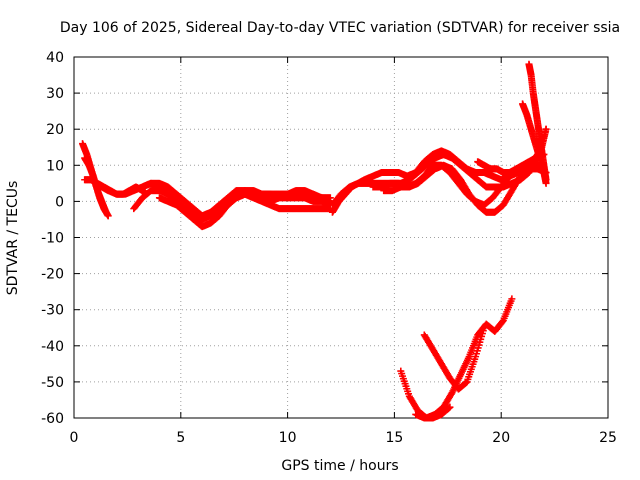  I want to click on y-axis-label: SDTVAR / TECUs, so click(13, 238).